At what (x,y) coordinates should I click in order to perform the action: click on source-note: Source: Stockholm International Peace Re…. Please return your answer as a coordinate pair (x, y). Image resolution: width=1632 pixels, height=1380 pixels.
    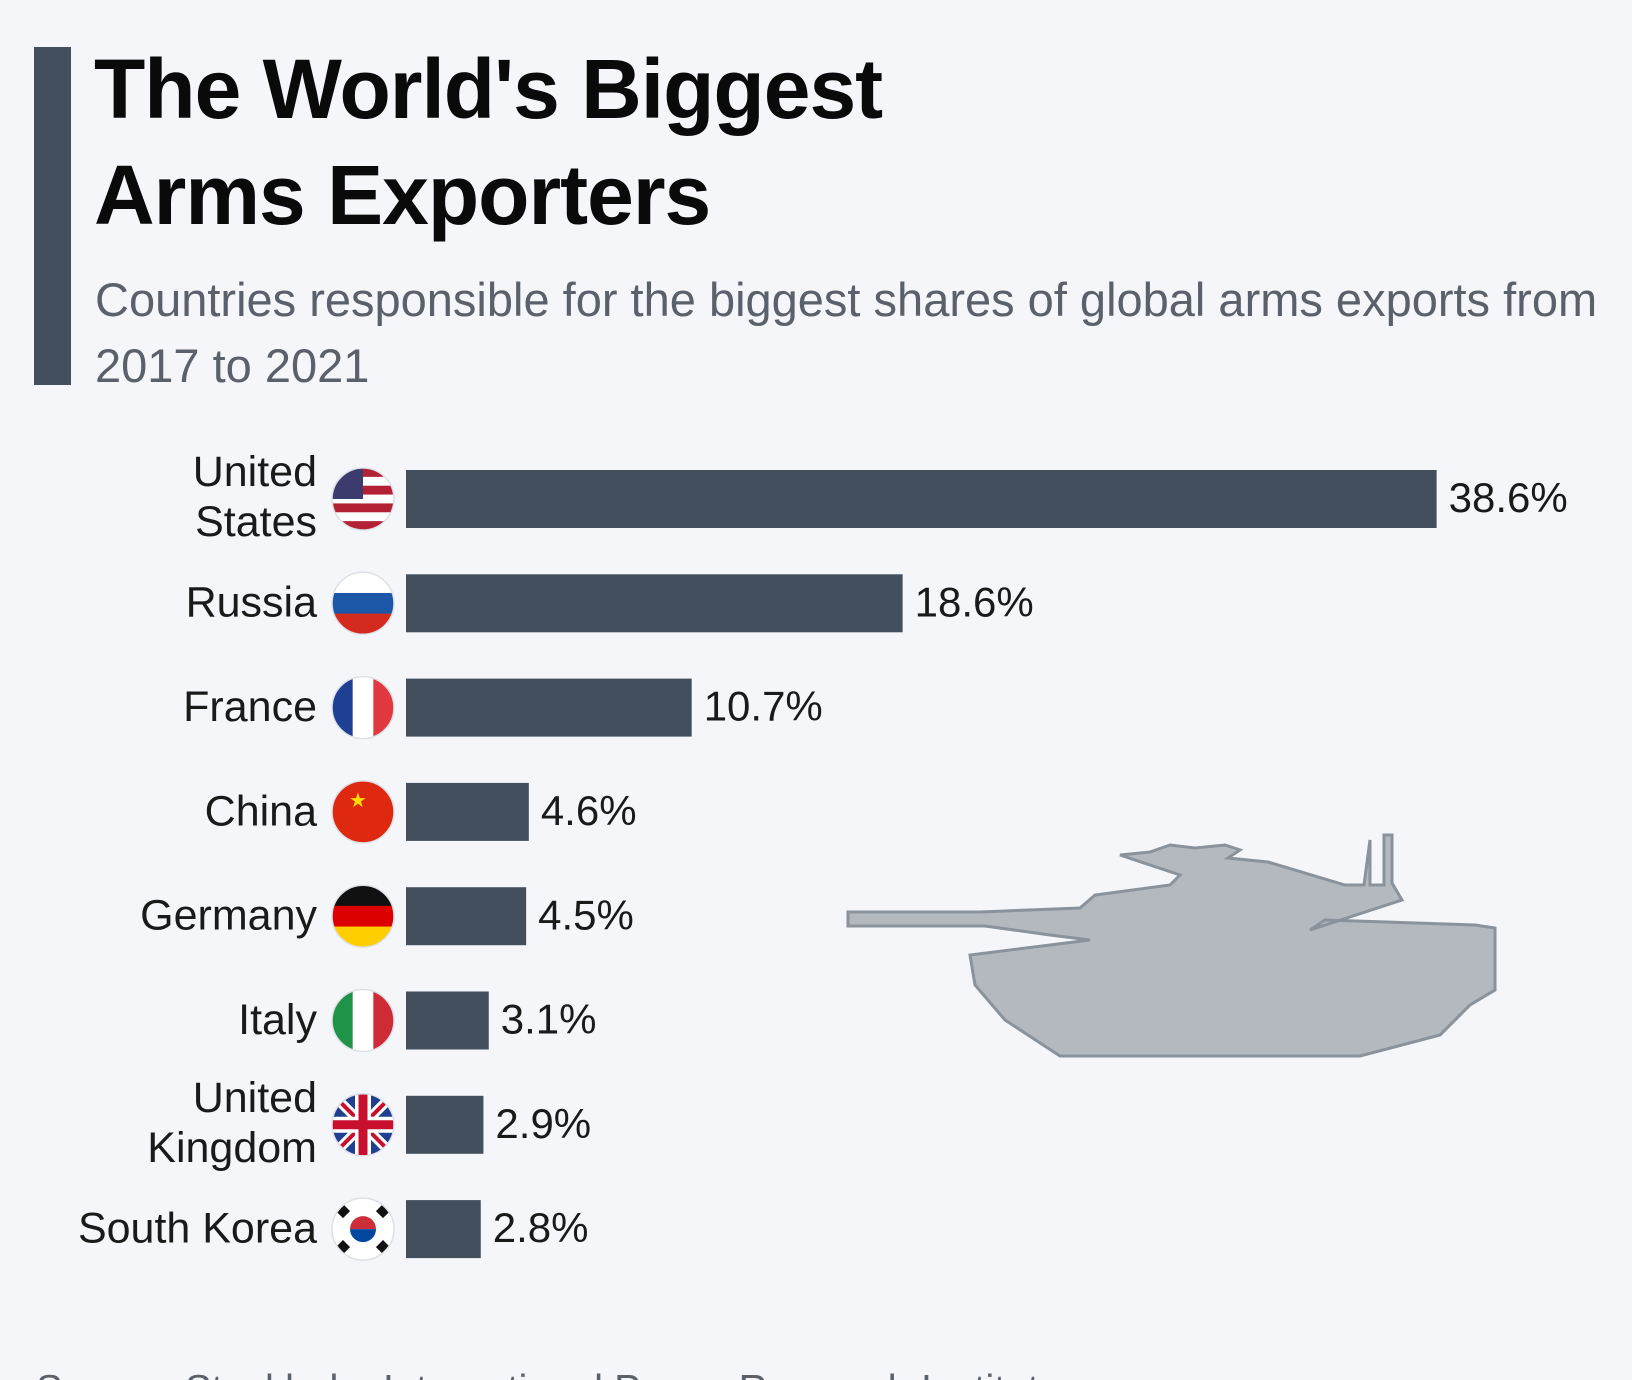
    Looking at the image, I should click on (548, 1374).